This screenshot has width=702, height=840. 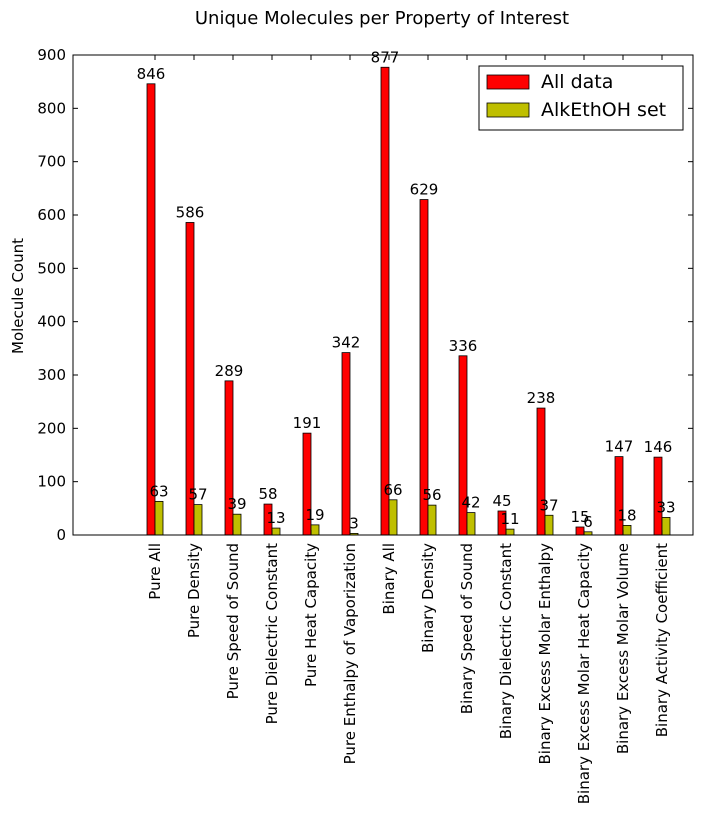 I want to click on x-tick-label: Binary Excess Molar Heat Capacity, so click(x=584, y=673).